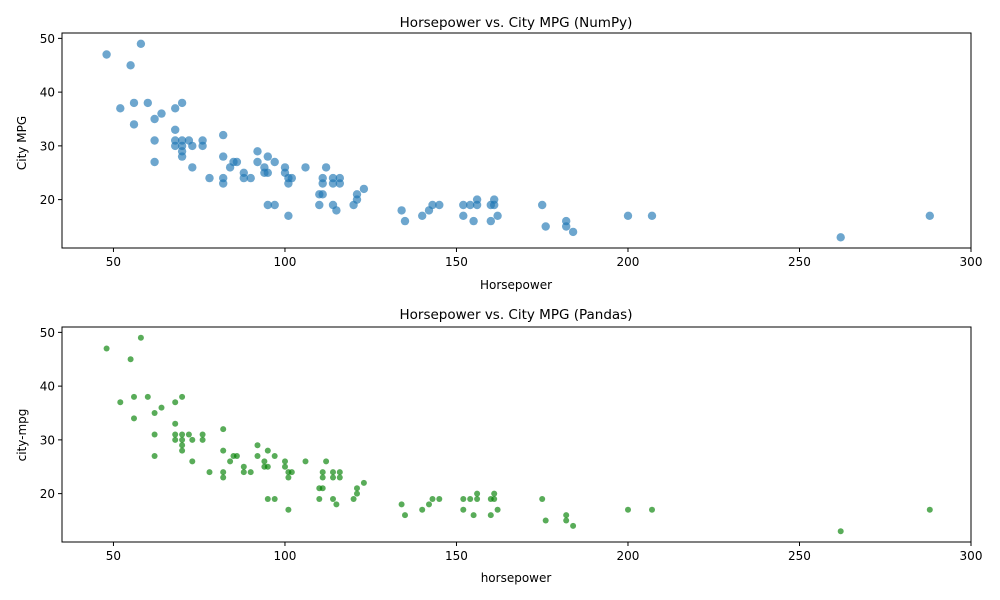 This screenshot has width=1000, height=600. I want to click on x-tick-label: 150, so click(456, 262).